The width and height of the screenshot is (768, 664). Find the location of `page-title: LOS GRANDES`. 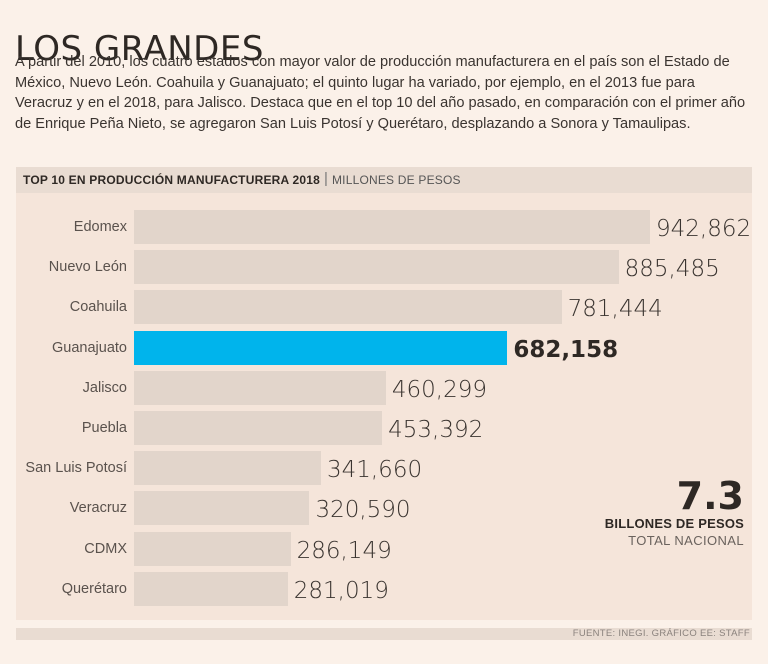

page-title: LOS GRANDES is located at coordinates (139, 48).